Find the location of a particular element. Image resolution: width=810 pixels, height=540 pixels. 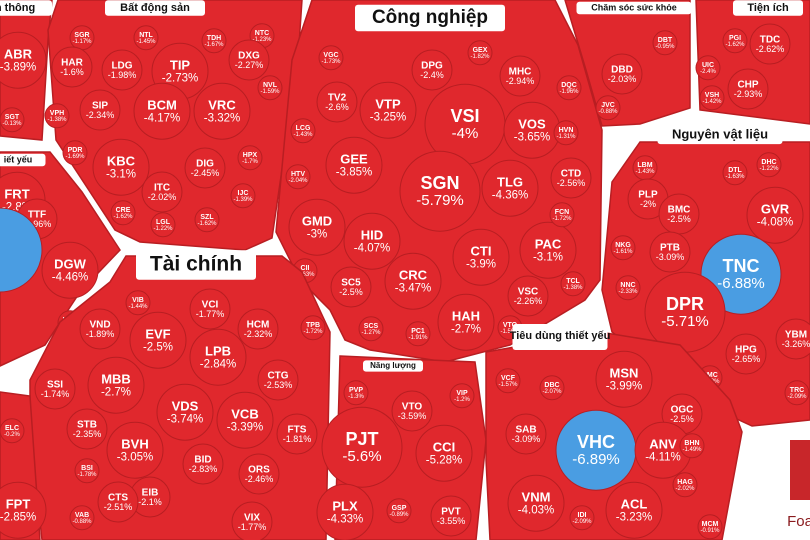

stock-change: -3.23% is located at coordinates (634, 517).